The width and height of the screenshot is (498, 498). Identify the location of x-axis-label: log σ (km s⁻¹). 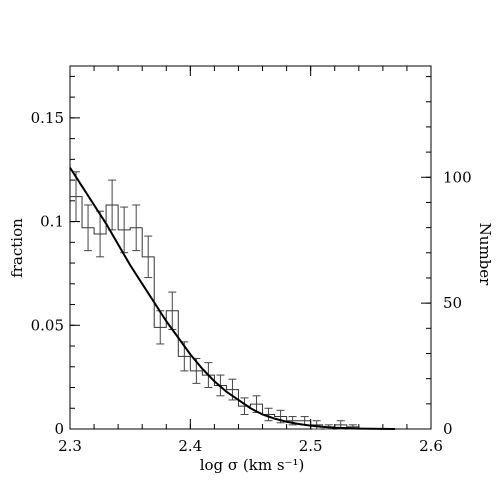
(252, 465).